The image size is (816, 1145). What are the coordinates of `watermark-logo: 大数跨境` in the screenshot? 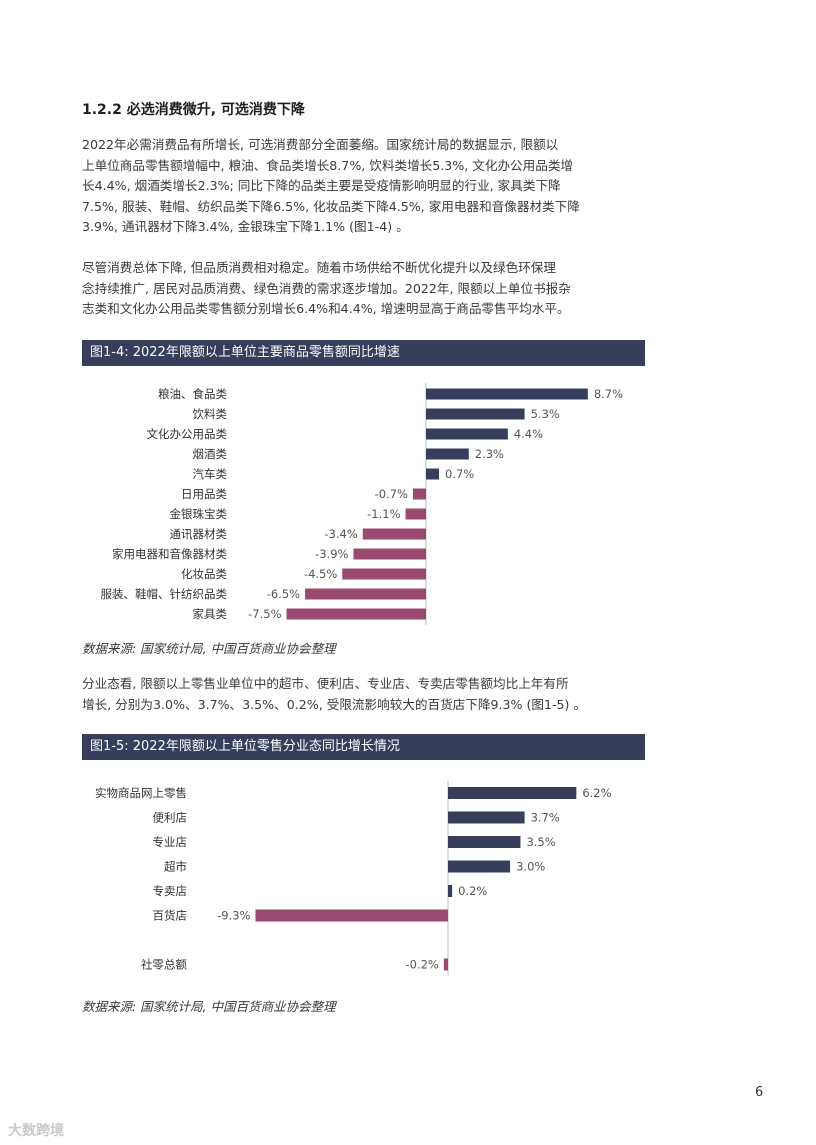 It's located at (36, 1131).